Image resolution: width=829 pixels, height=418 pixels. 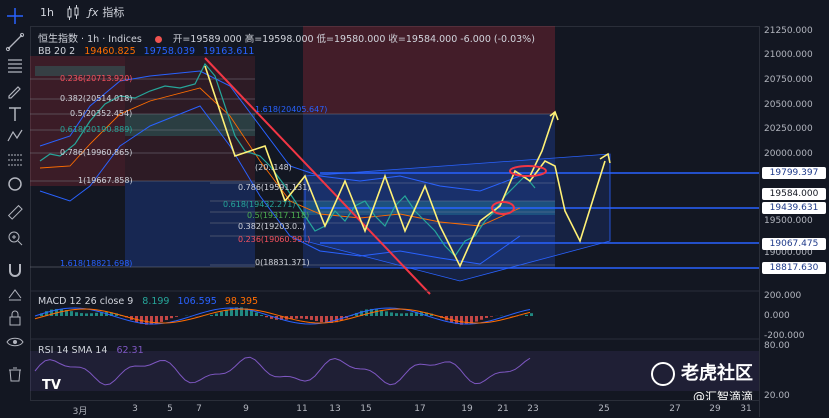 I want to click on rsi-scale-label: 80.00, so click(x=777, y=346).